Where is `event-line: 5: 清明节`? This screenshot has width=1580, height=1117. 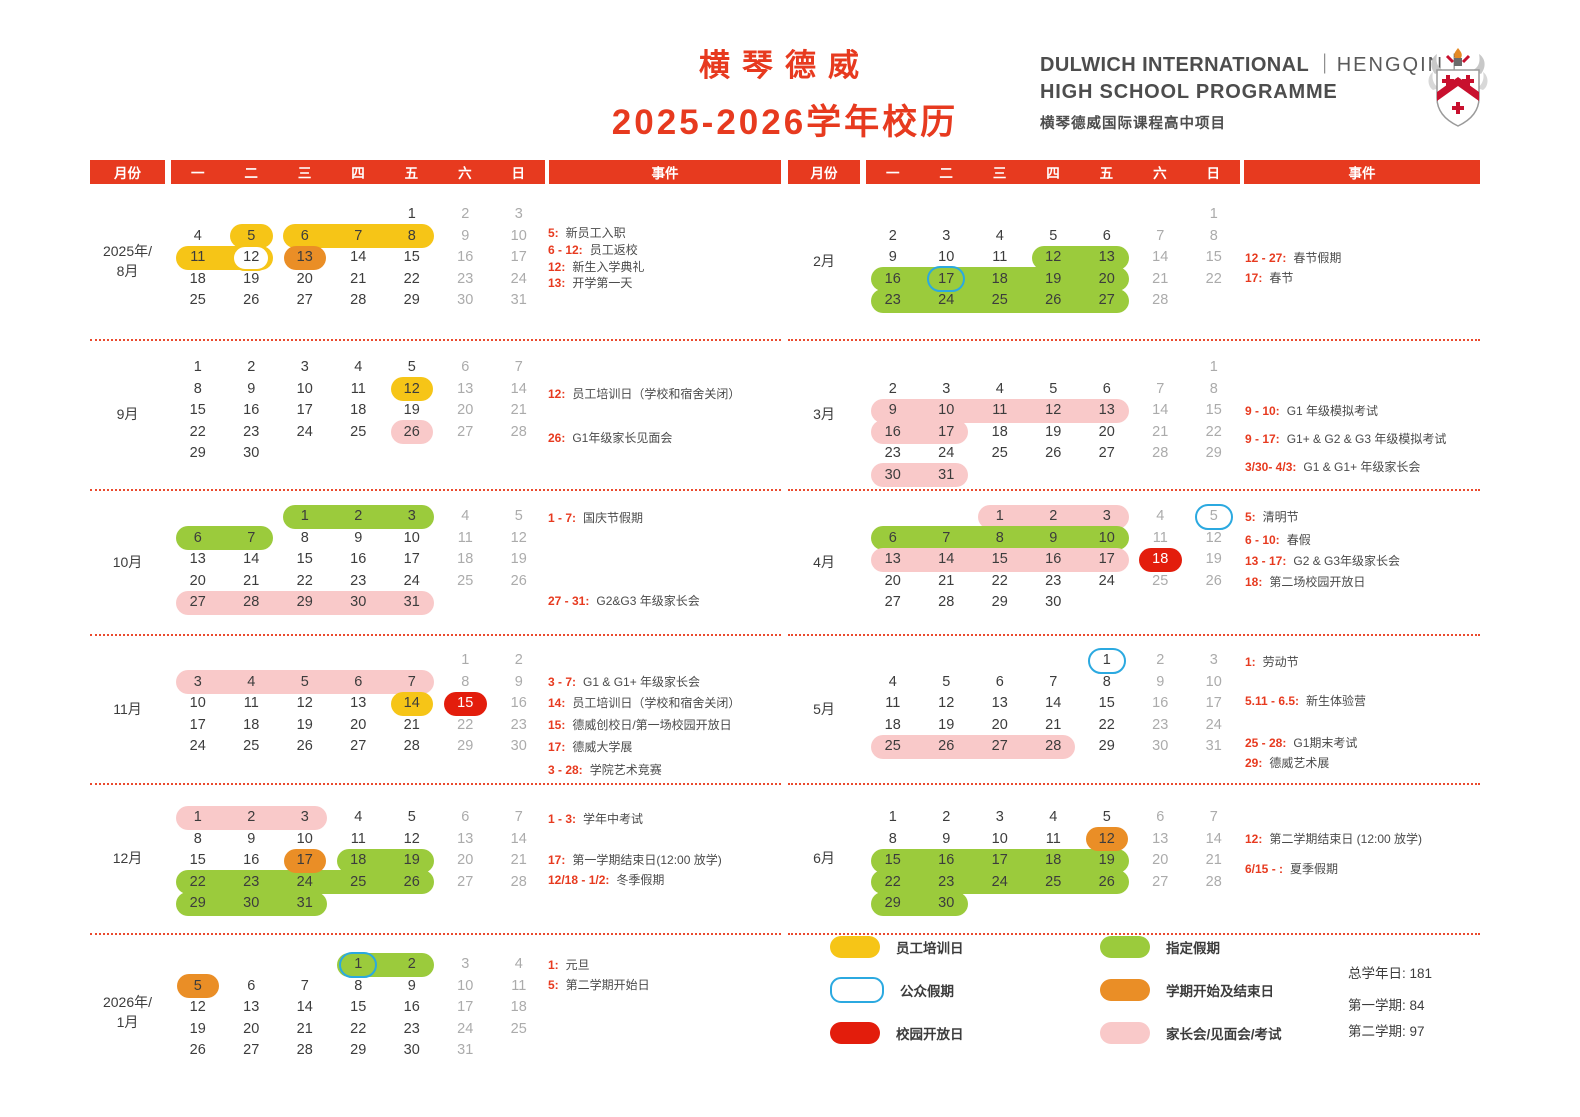 event-line: 5: 清明节 is located at coordinates (1272, 517).